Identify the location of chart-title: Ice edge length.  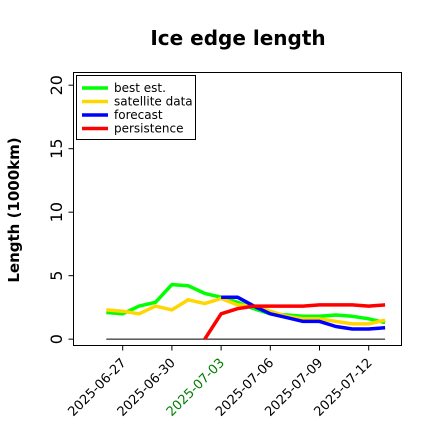
(237, 38).